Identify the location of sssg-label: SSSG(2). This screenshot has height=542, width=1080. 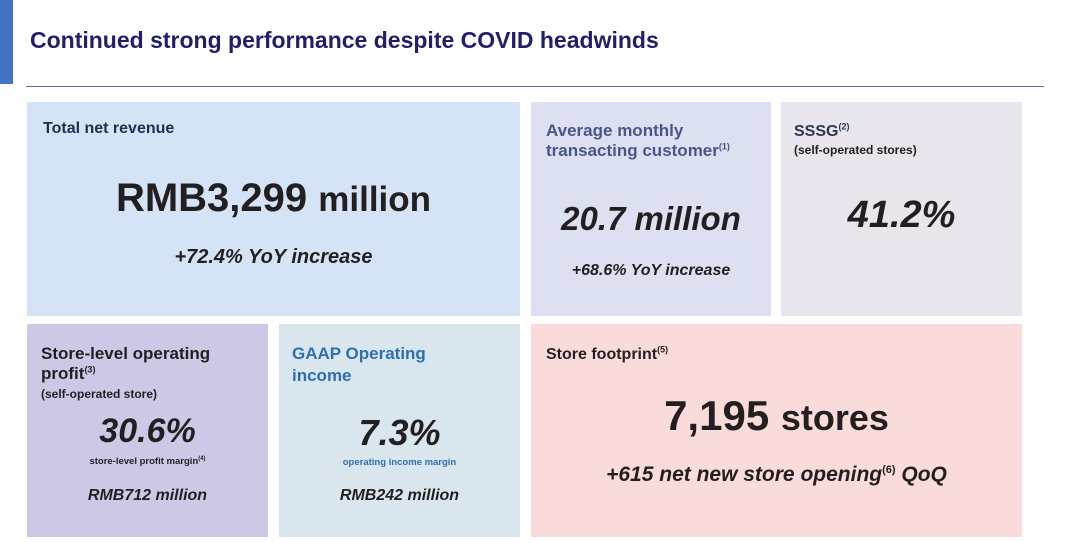
(821, 132).